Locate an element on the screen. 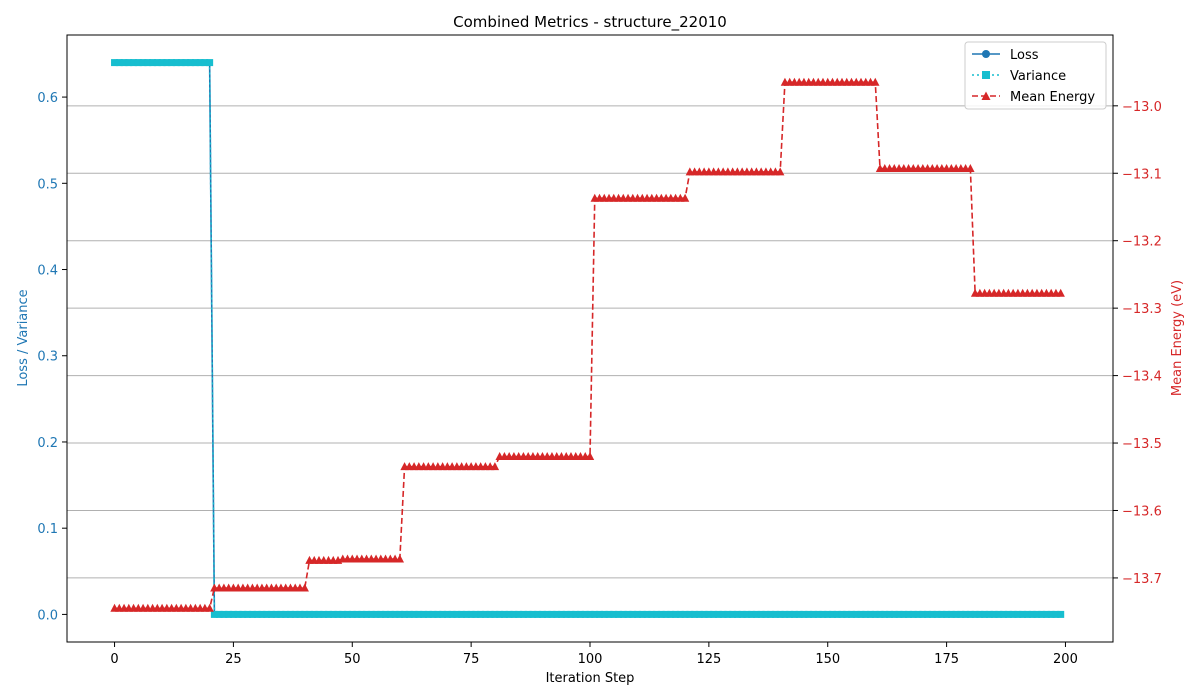 This screenshot has width=1200, height=700. y-right-tick-label: −13.2 is located at coordinates (1142, 242).